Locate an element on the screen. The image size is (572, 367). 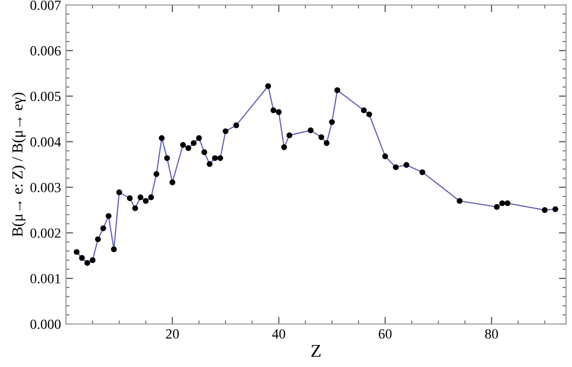
y-tick-label: 0.001 is located at coordinates (45, 279).